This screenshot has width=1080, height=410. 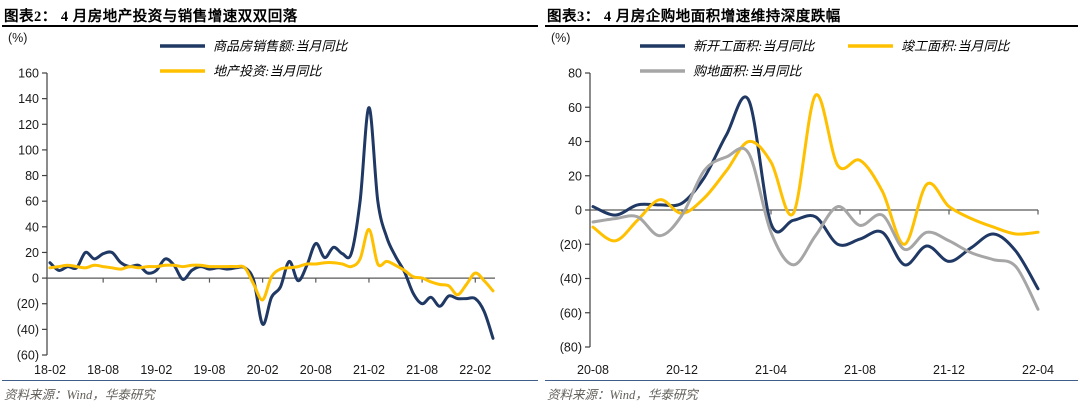 I want to click on legend-label-0: 商品房销售额:当月同比, so click(x=280, y=46).